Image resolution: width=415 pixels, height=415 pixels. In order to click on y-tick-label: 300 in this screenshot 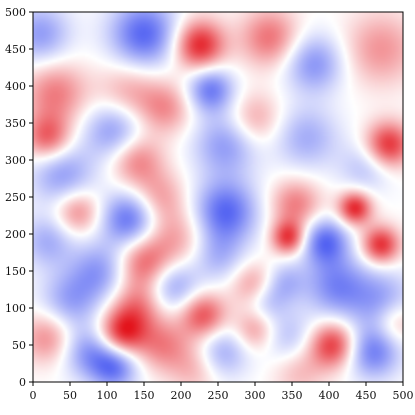, I will do `click(15, 160)`.